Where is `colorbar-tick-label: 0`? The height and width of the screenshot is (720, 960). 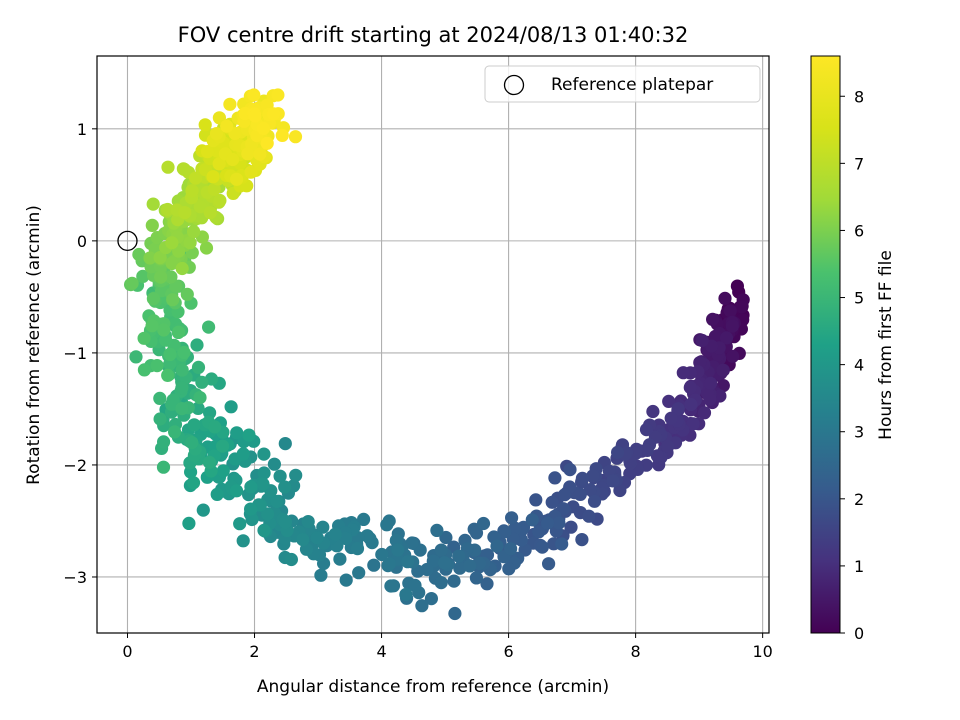 colorbar-tick-label: 0 is located at coordinates (859, 633).